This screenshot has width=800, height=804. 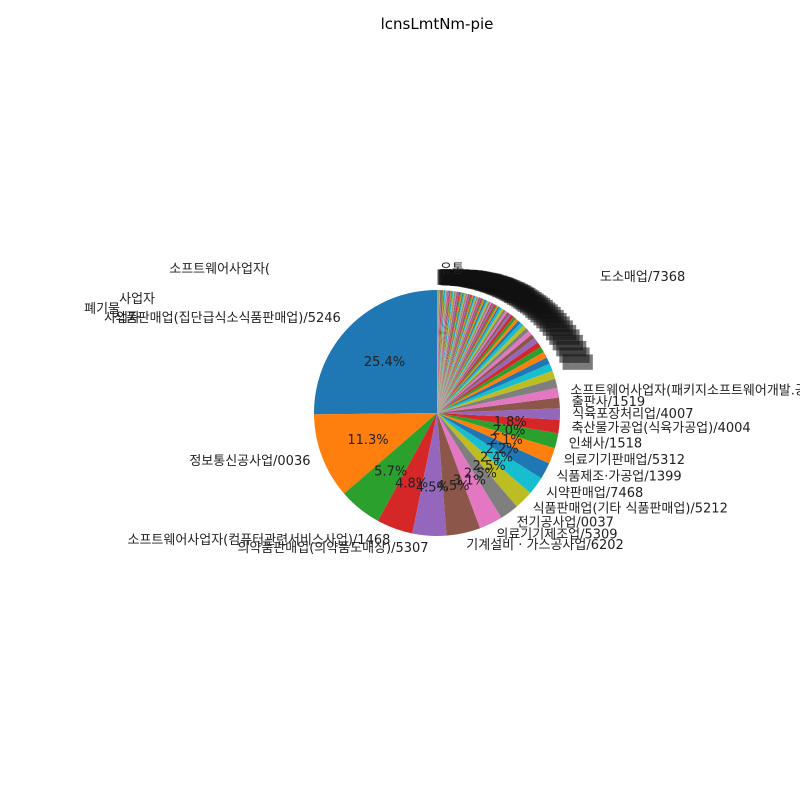 What do you see at coordinates (685, 391) in the screenshot?
I see `pie-slice-category-label: 소프트웨어사업자(패키지소프트웨어개발.공급사업)/4991` at bounding box center [685, 391].